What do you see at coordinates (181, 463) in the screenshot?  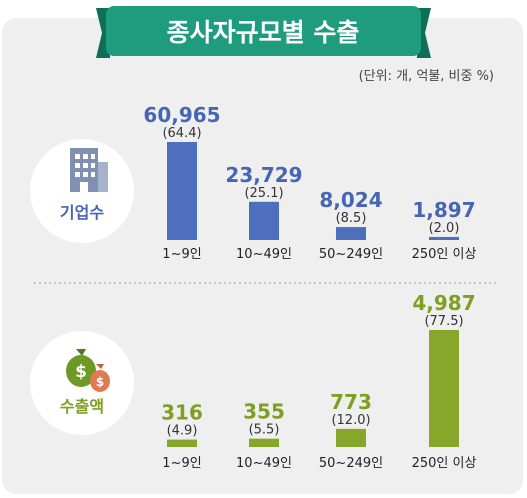 I see `exports-category-label: 1~9인` at bounding box center [181, 463].